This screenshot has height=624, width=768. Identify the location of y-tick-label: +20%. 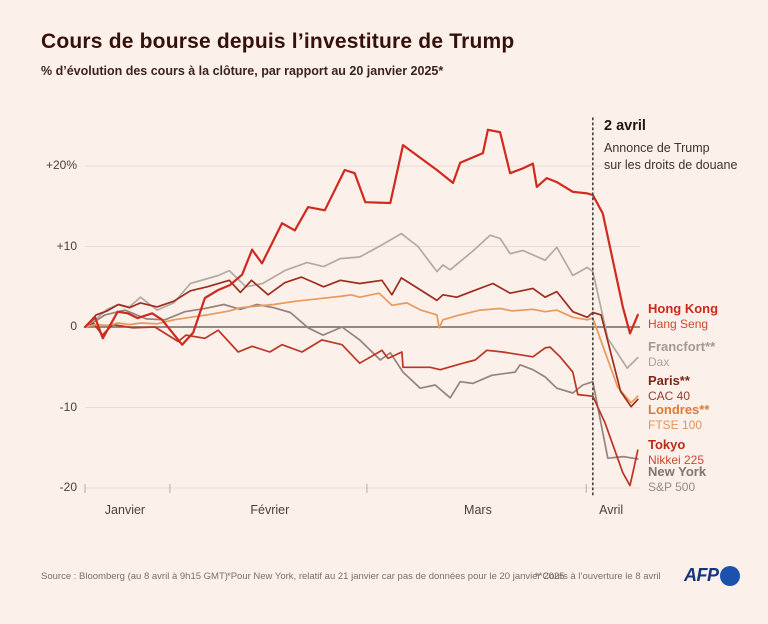
(61, 165).